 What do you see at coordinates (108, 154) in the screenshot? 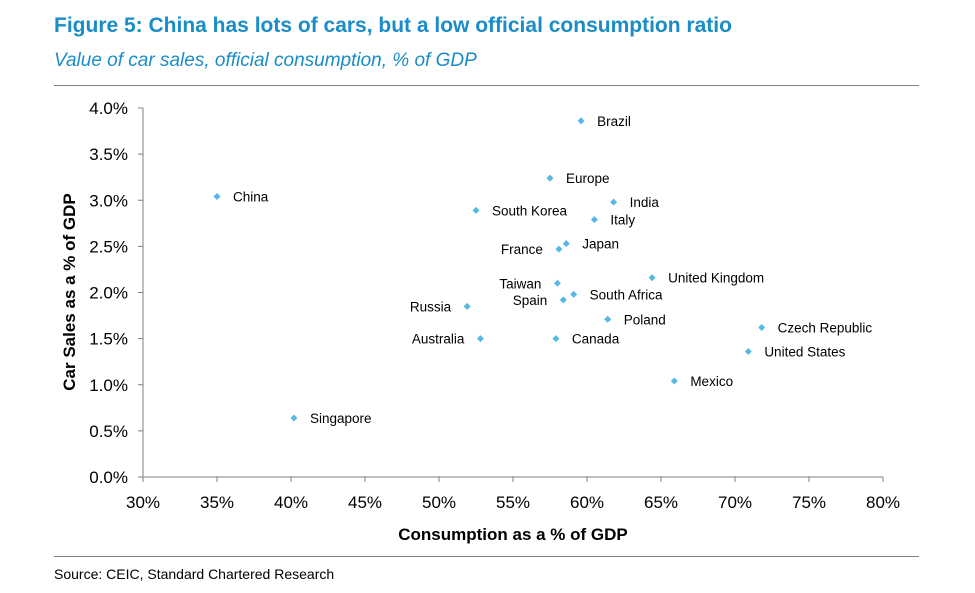
I see `y-tick-label: 3.5%` at bounding box center [108, 154].